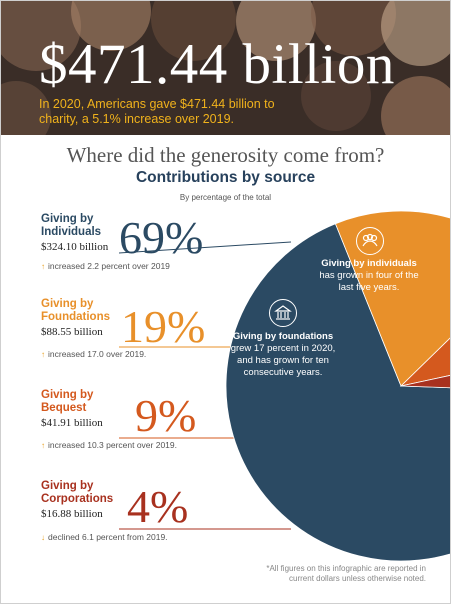 The width and height of the screenshot is (451, 604). What do you see at coordinates (43, 537) in the screenshot?
I see `down-arrow-icon: ↓` at bounding box center [43, 537].